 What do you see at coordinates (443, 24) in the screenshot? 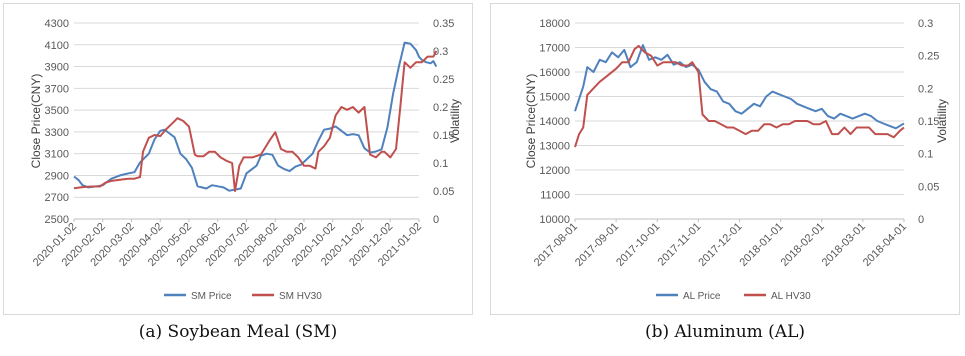
I see `y2-tick-label: 0.35` at bounding box center [443, 24].